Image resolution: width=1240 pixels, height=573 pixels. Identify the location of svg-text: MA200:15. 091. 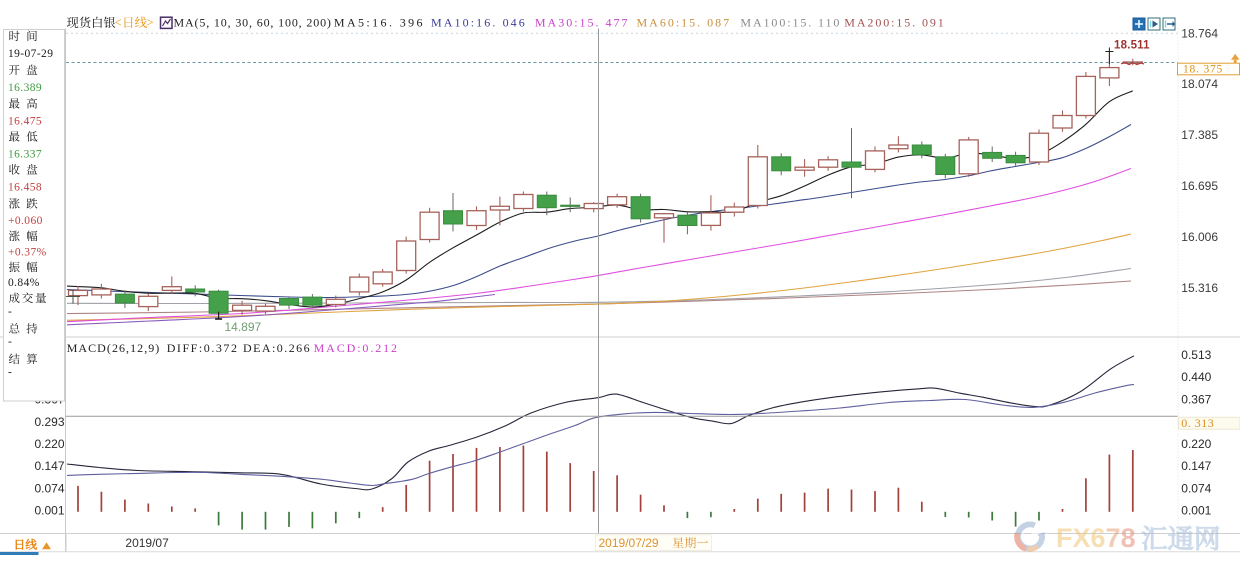
(894, 23).